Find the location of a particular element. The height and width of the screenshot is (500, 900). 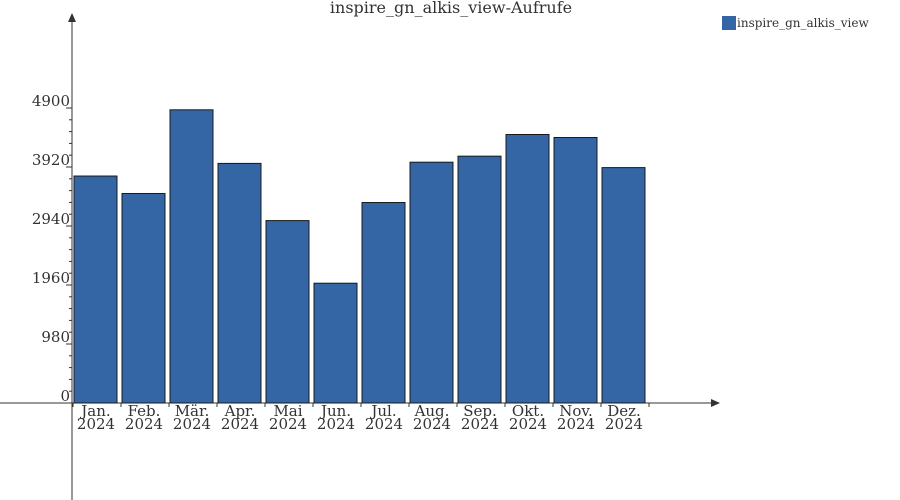

y-tick-label: 0 is located at coordinates (65, 396).